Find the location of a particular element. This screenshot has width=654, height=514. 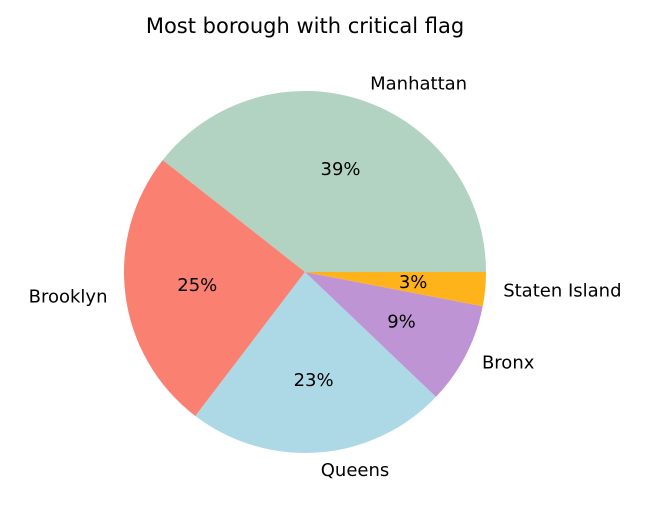

chart-title: Most borough with critical flag is located at coordinates (305, 26).